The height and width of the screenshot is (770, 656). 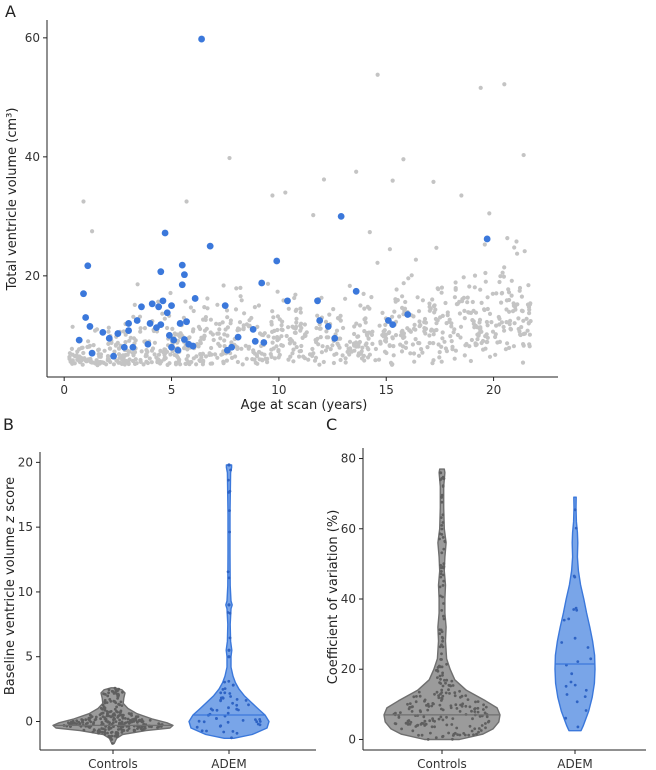 What do you see at coordinates (25, 527) in the screenshot?
I see `y-tick-label: 15` at bounding box center [25, 527].